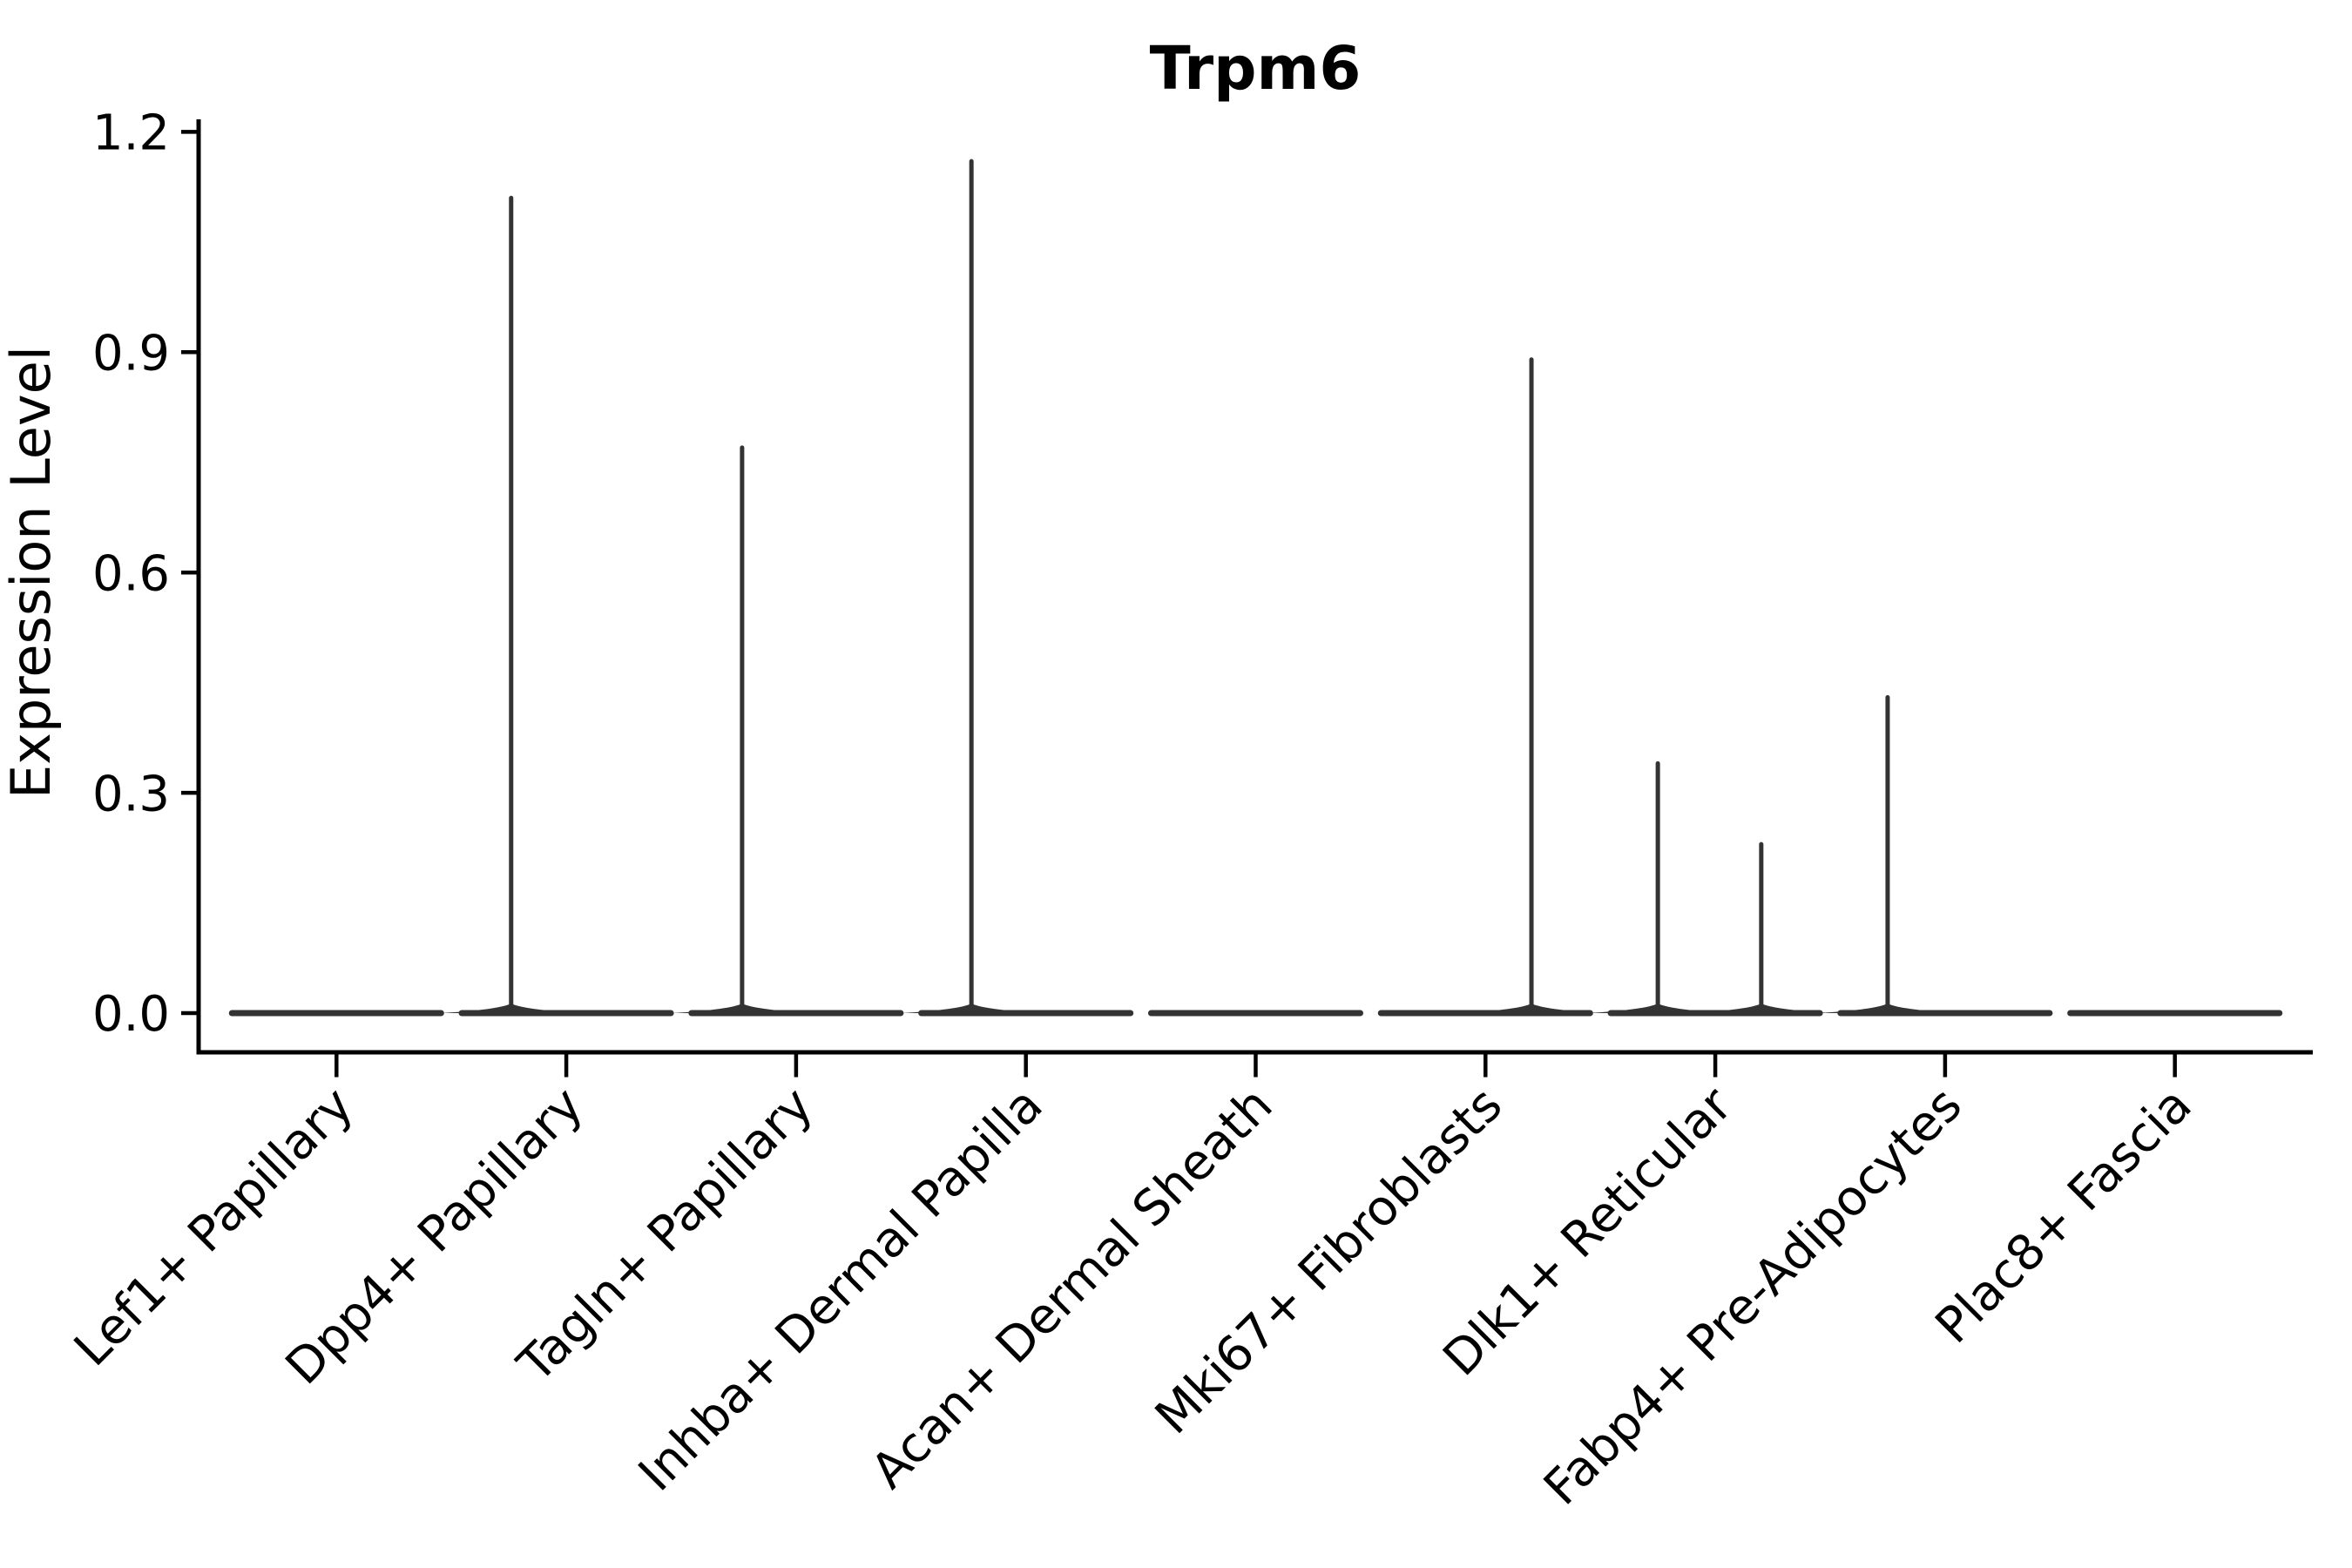 The width and height of the screenshot is (2352, 1568). Describe the element at coordinates (32, 572) in the screenshot. I see `y-axis-label: Expression Level` at that location.